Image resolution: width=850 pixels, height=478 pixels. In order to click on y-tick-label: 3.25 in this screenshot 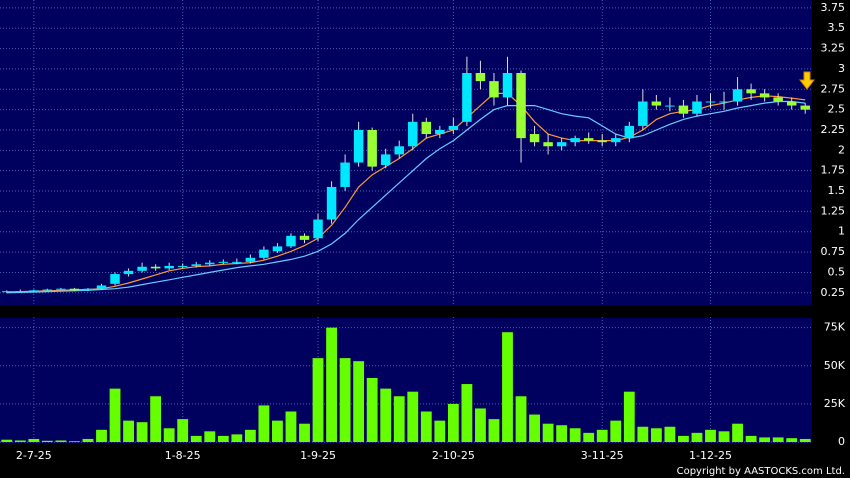, I will do `click(833, 48)`.